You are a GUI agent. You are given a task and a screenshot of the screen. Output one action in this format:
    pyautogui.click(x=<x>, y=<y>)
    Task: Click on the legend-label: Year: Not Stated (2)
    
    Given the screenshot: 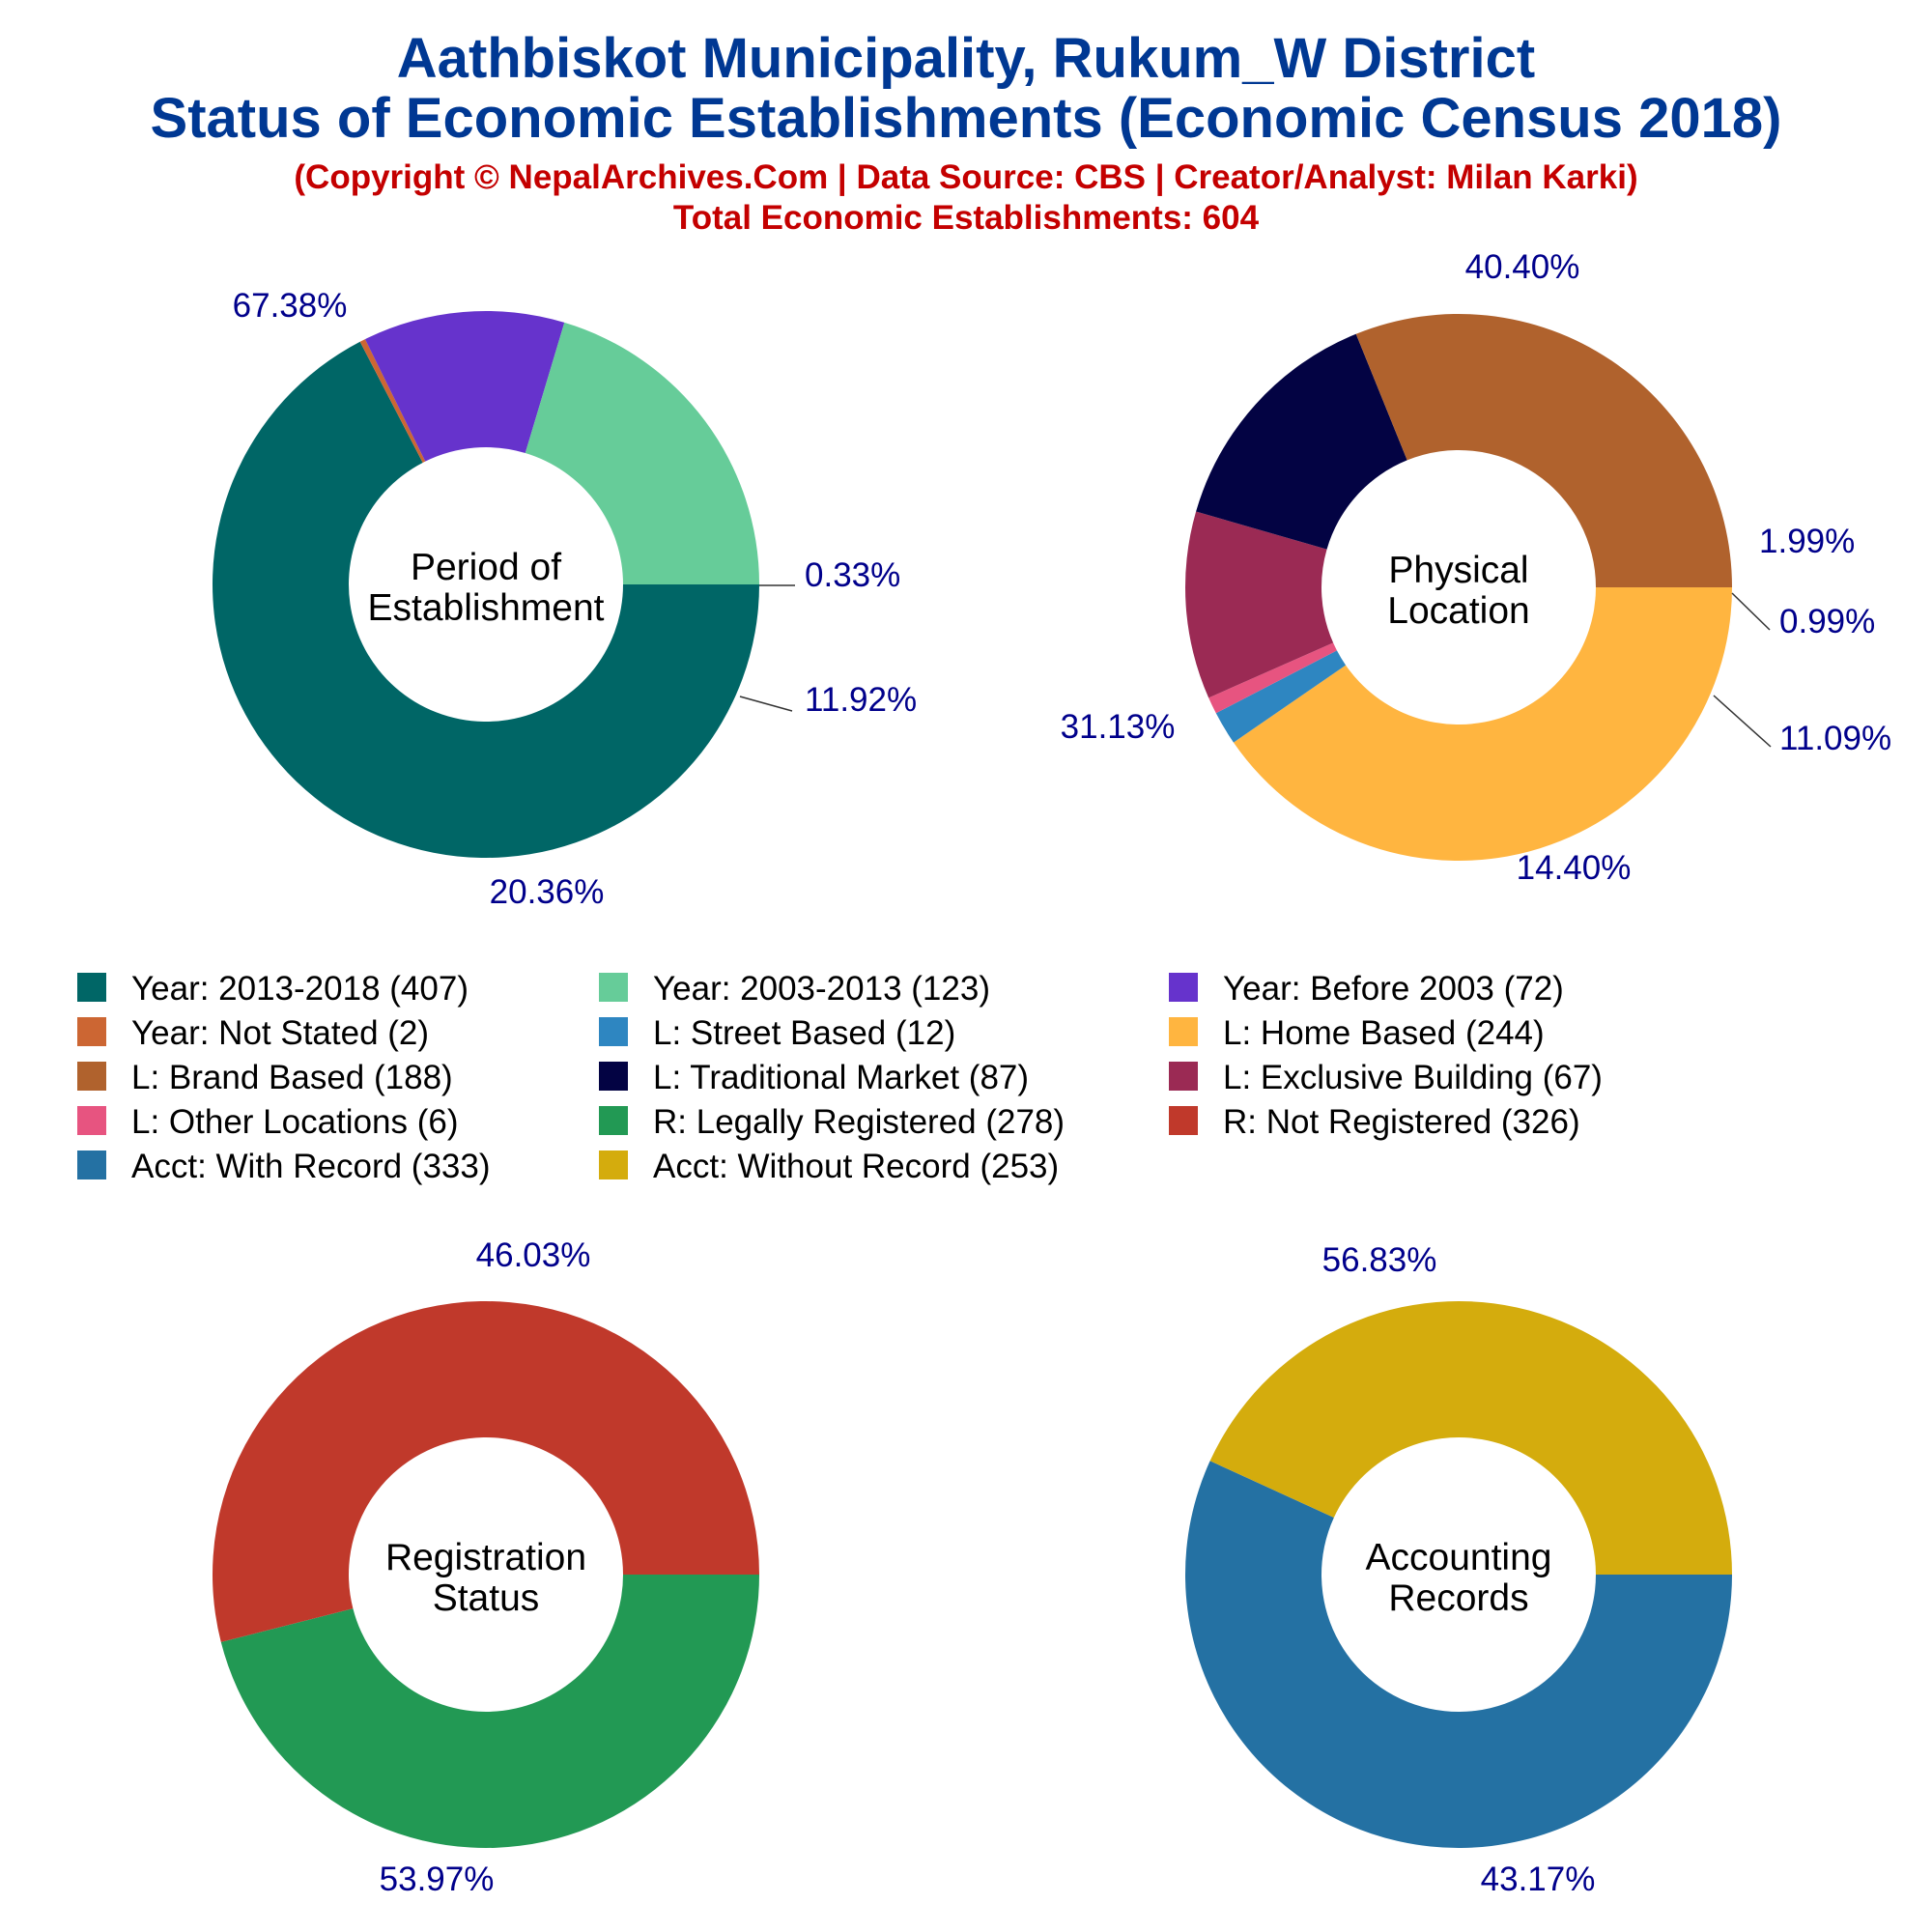 What is the action you would take?
    pyautogui.click(x=280, y=1033)
    